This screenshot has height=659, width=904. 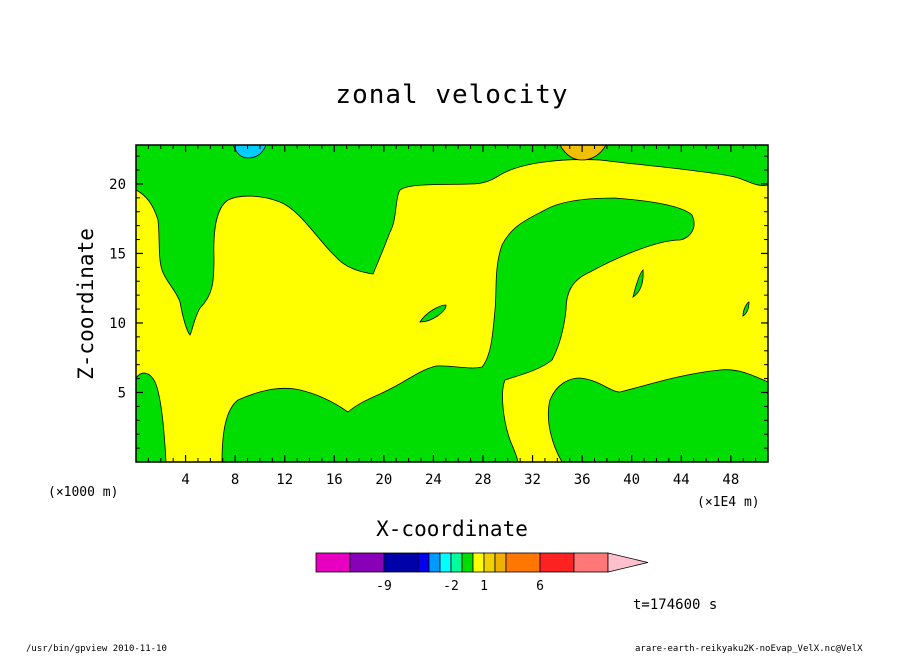 What do you see at coordinates (334, 480) in the screenshot?
I see `x-tick-label: 16` at bounding box center [334, 480].